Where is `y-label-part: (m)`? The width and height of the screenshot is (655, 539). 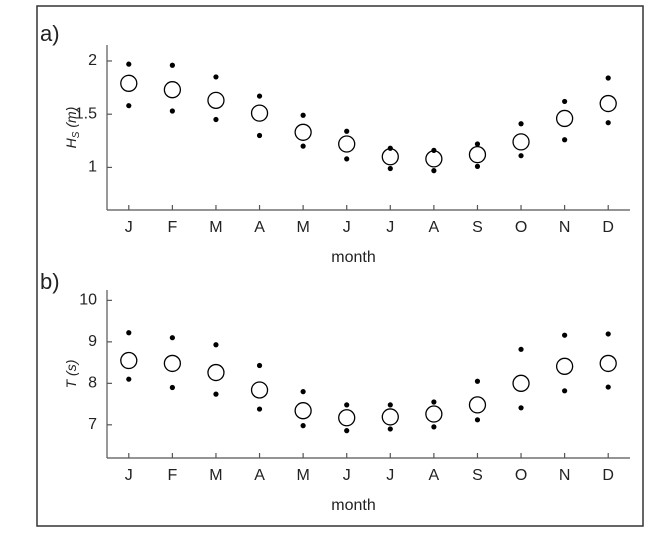
y-label-part: (m) is located at coordinates (71, 119).